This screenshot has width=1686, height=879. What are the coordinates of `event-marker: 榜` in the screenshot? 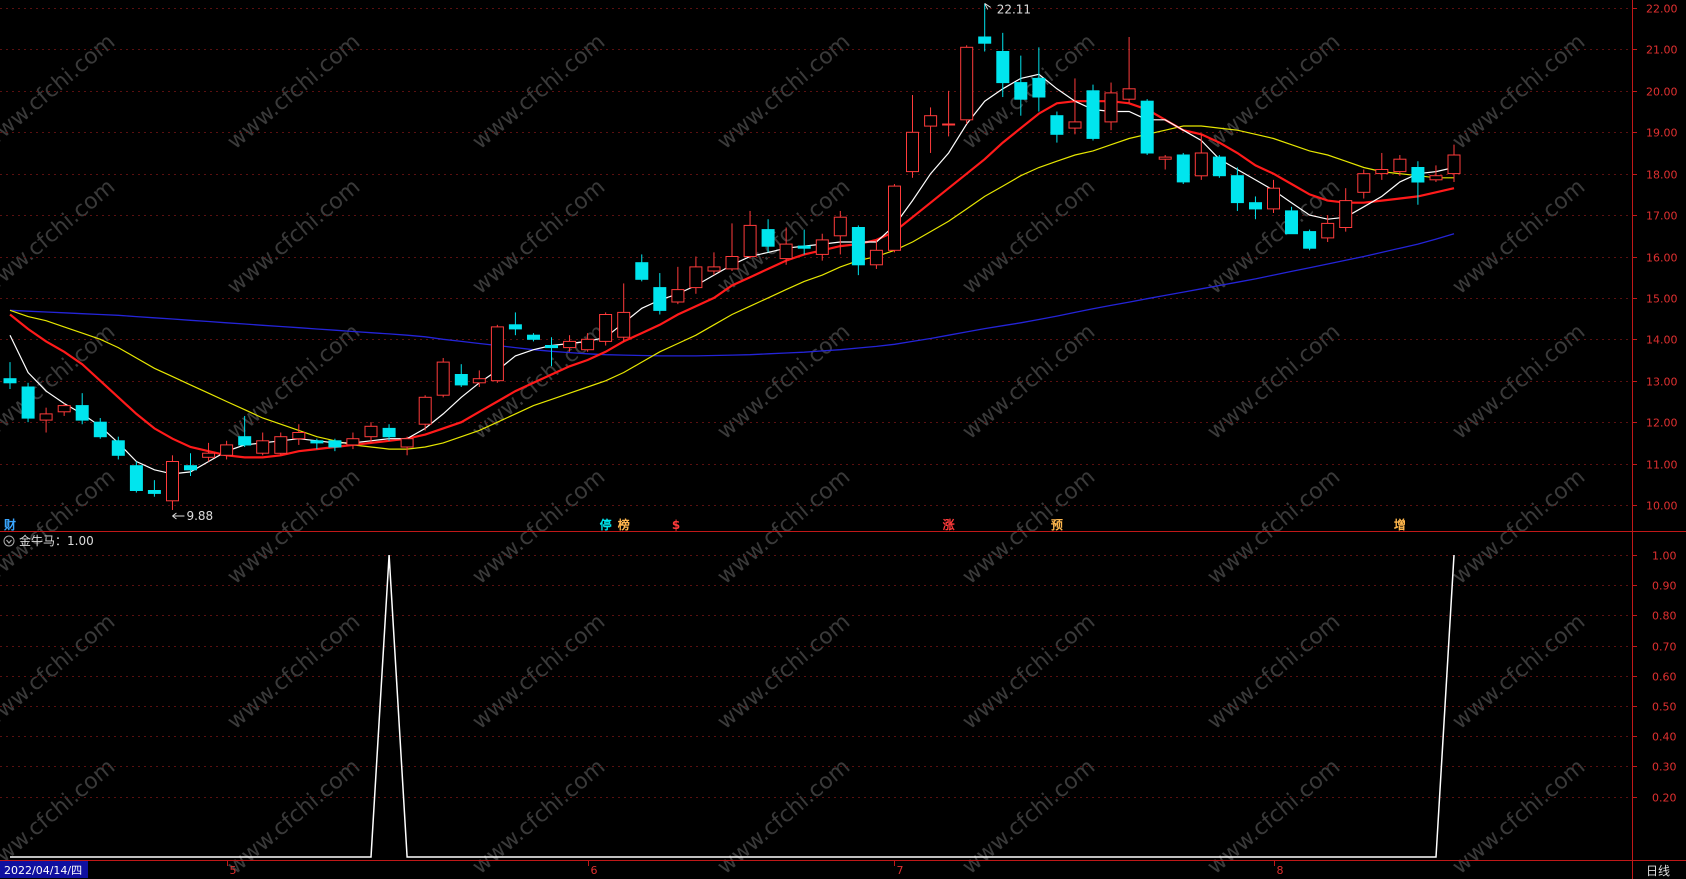 It's located at (624, 524).